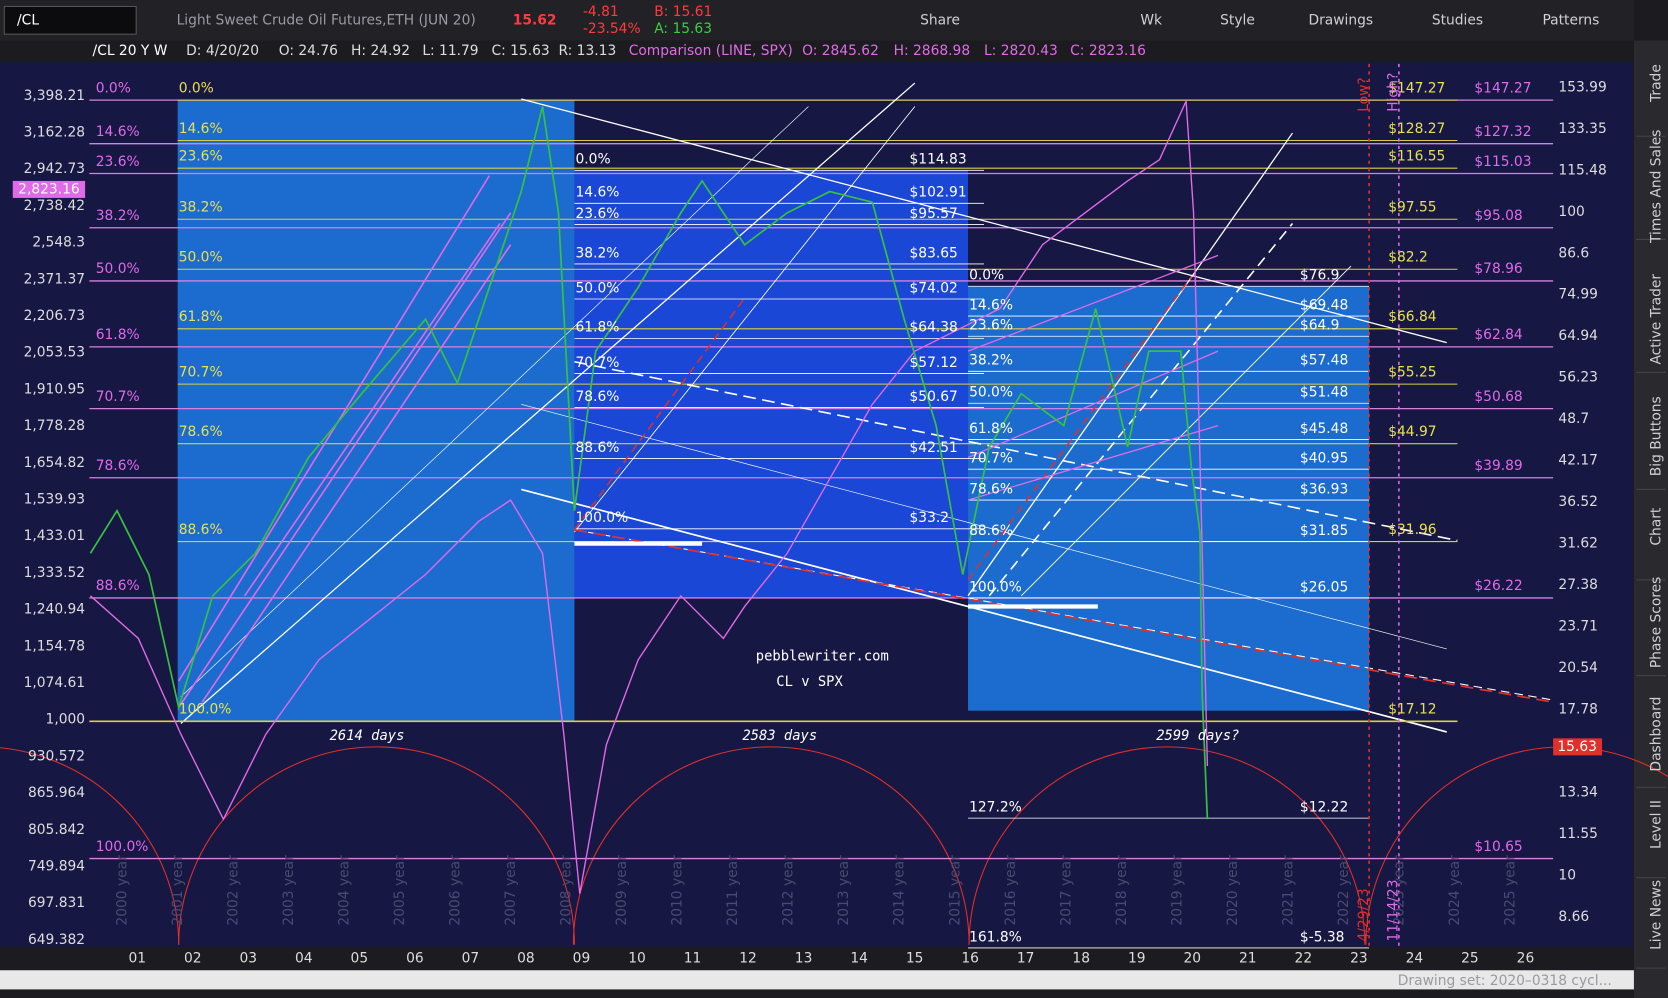 This screenshot has width=1668, height=998. What do you see at coordinates (28, 20) in the screenshot?
I see `symbol: /CL` at bounding box center [28, 20].